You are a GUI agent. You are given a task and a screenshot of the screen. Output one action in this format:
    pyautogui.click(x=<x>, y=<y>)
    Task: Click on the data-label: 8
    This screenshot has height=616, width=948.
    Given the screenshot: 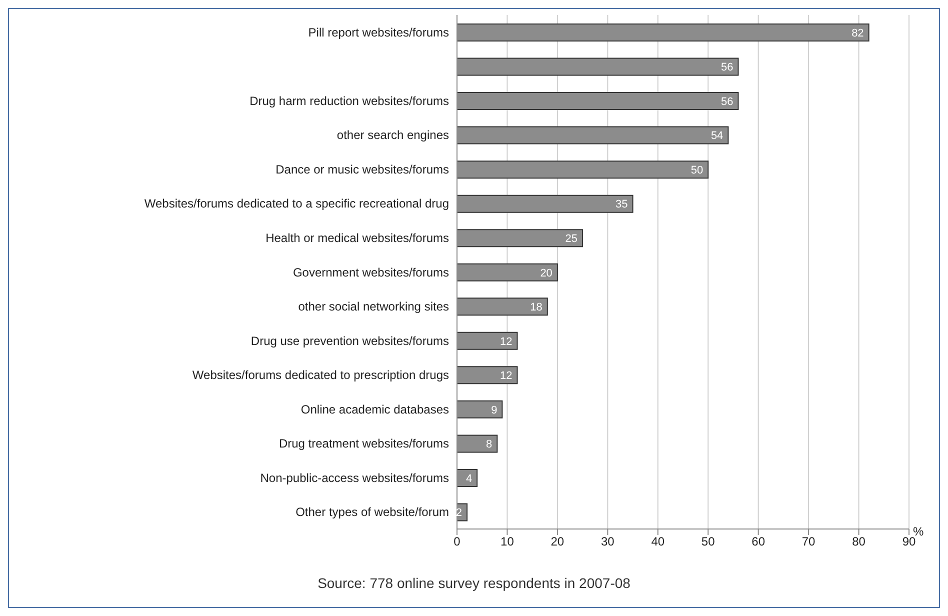 What is the action you would take?
    pyautogui.click(x=489, y=444)
    